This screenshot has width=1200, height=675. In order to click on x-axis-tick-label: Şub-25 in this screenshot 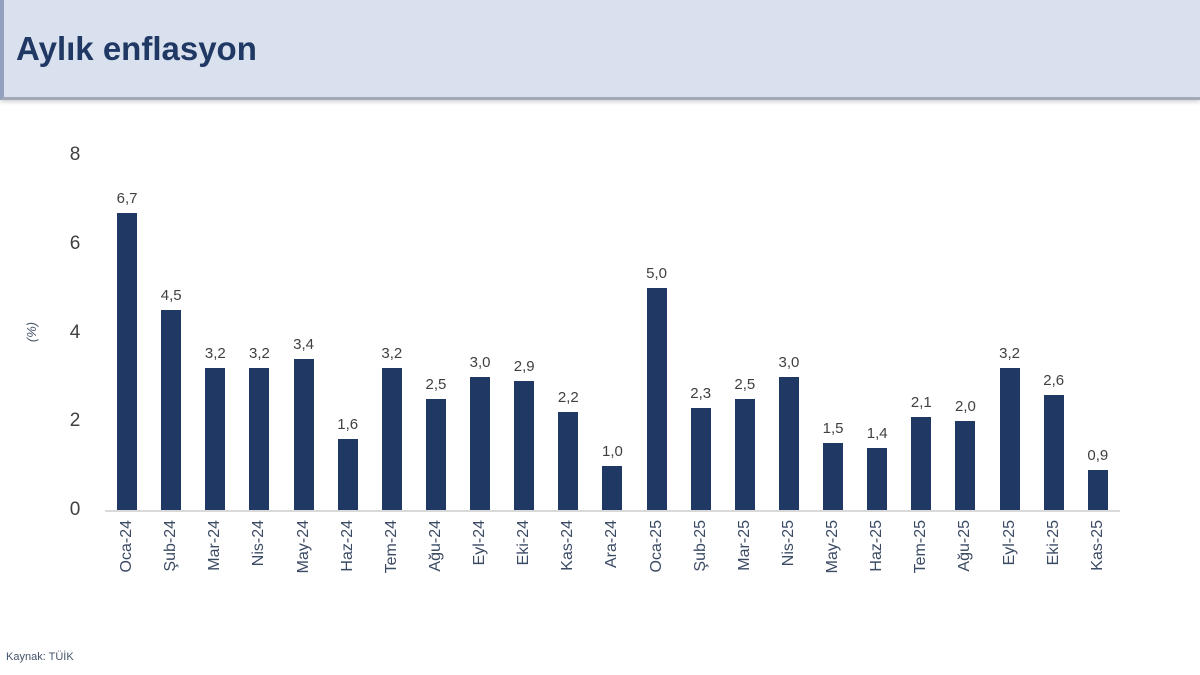, I will do `click(700, 546)`.